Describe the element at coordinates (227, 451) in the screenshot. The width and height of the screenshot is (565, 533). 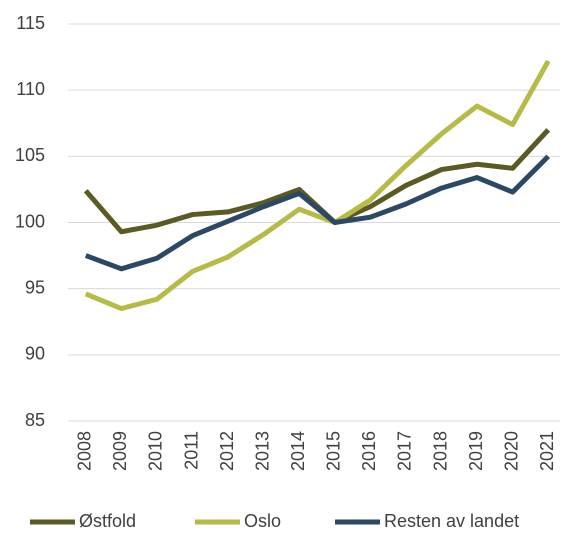
I see `x-tick-label: 2012` at that location.